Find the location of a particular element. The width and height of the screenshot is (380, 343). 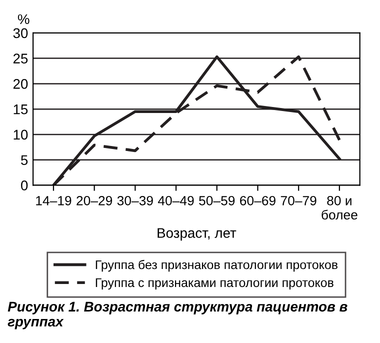

y-tick-label: 0 is located at coordinates (24, 185).